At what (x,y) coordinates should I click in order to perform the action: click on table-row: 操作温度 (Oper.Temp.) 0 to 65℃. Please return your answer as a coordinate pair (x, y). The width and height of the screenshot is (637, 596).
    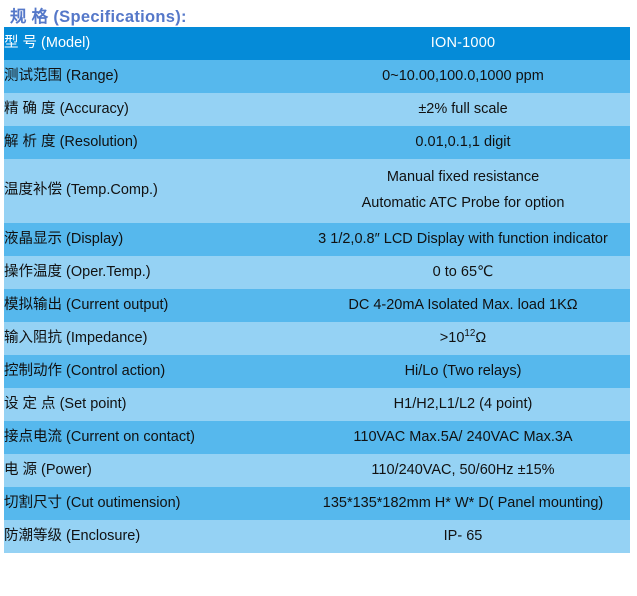
    Looking at the image, I should click on (317, 272).